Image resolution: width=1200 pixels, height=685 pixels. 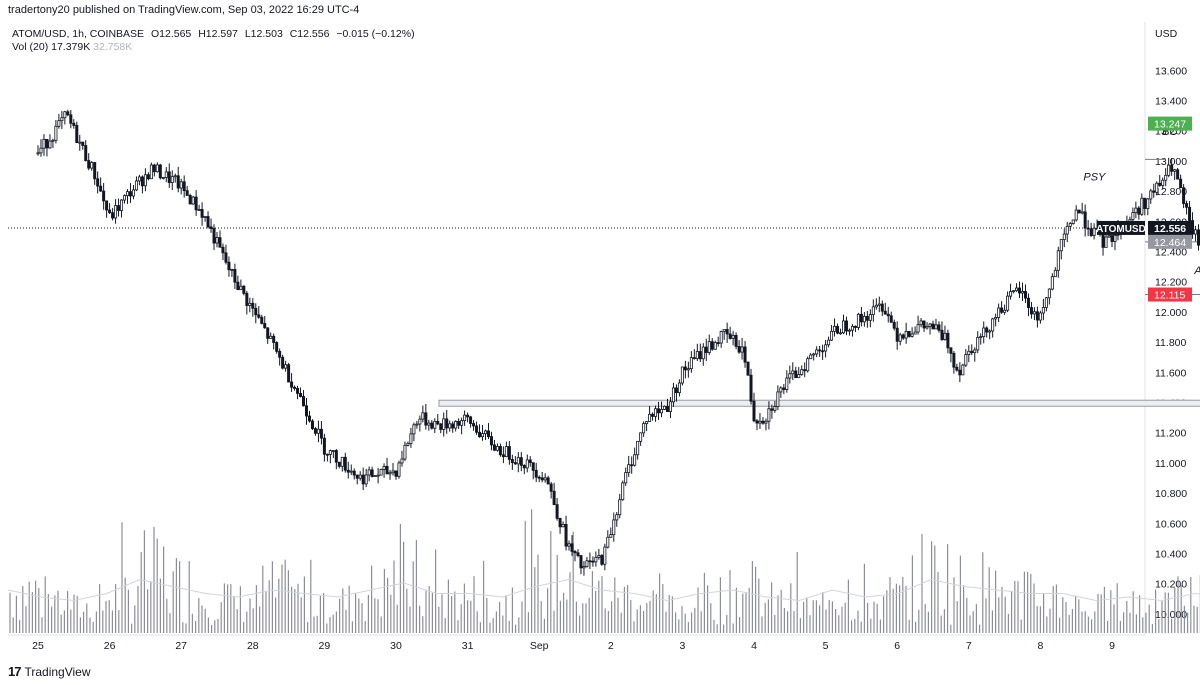 I want to click on symbol-tag-label: ATOMUSD, so click(x=1121, y=229).